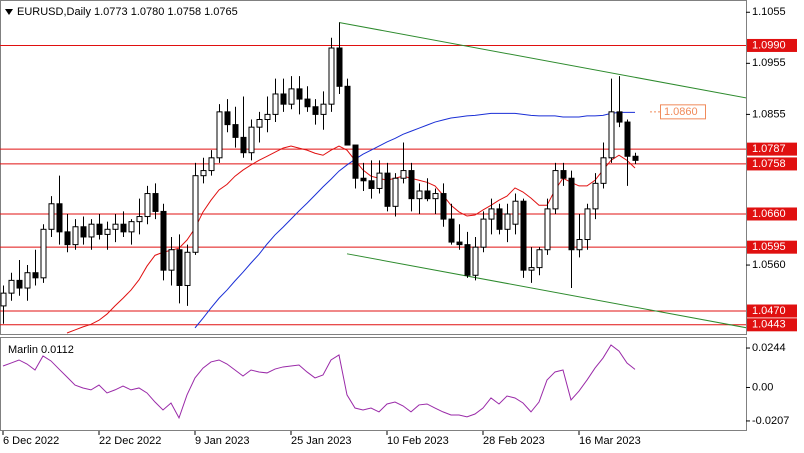 This screenshot has height=453, width=804. Describe the element at coordinates (222, 441) in the screenshot. I see `x-tick-label: 9 Jan 2023` at that location.